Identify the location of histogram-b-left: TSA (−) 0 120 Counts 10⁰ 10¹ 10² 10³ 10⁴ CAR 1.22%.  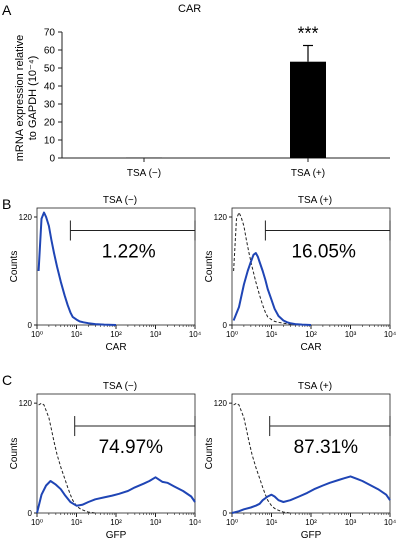
(105, 274).